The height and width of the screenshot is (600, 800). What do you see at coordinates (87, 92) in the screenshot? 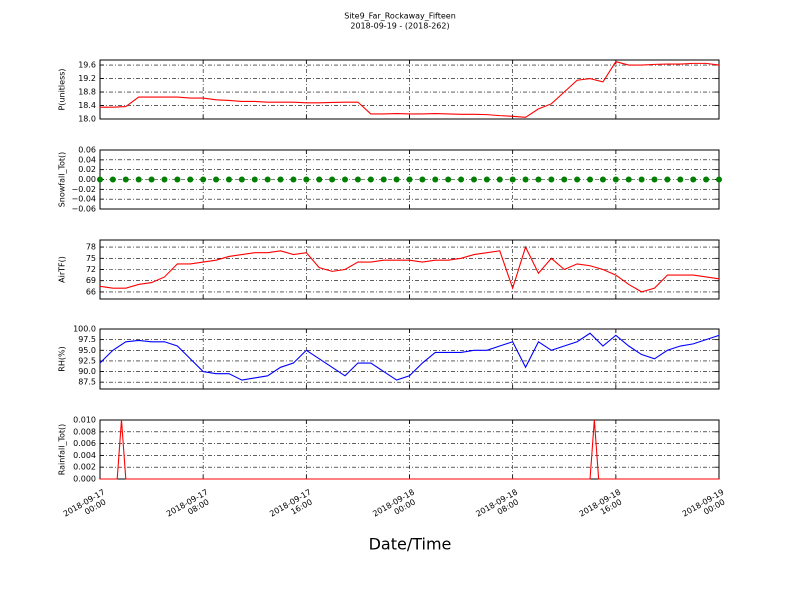
I see `y-tick-label: 18.8` at bounding box center [87, 92].